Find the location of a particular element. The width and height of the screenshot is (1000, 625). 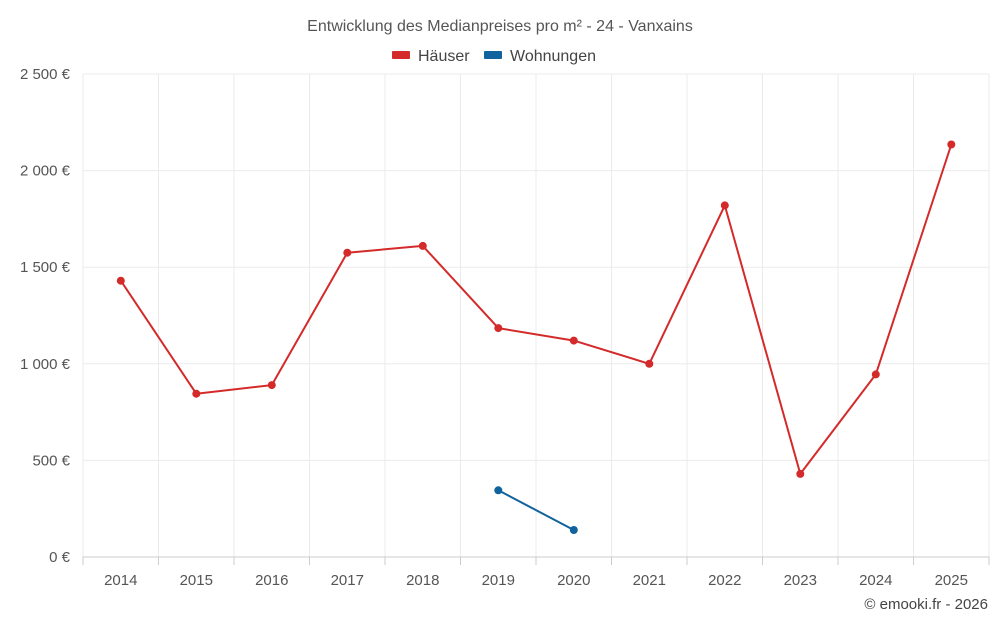

y-tick-label: 2 000 € is located at coordinates (45, 171).